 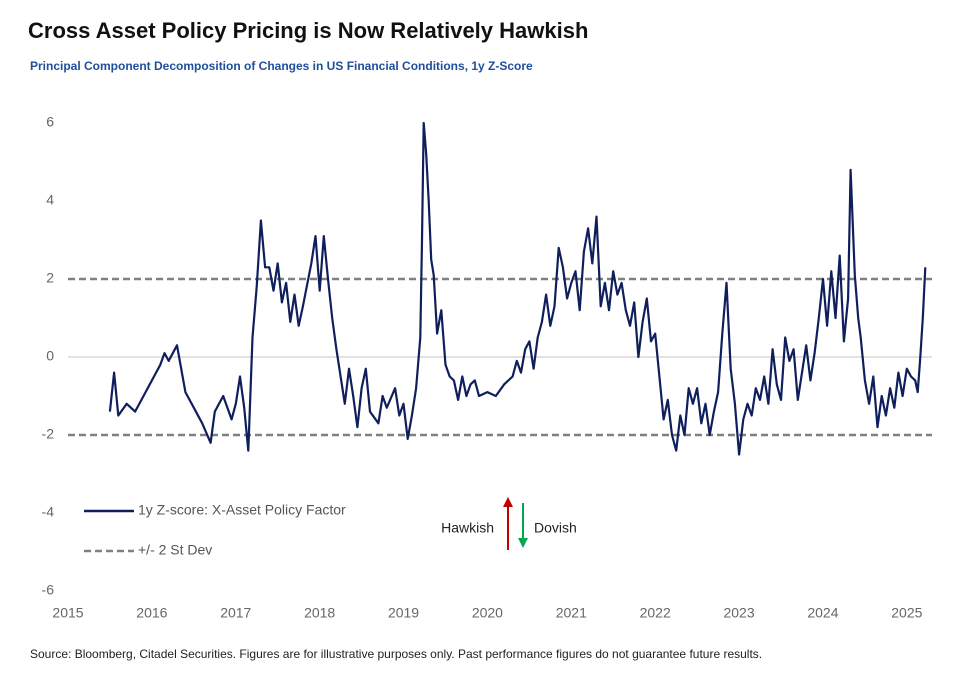 I want to click on x-tick-label: 2016, so click(x=151, y=613).